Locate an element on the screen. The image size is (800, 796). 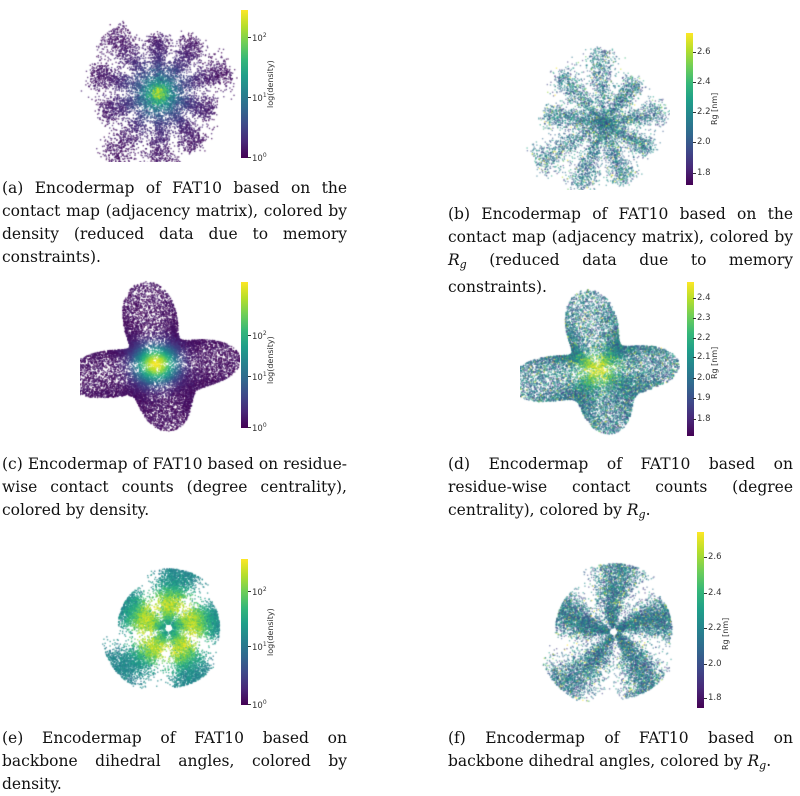
colorbar-b-label: Rg [nm] is located at coordinates (714, 108).